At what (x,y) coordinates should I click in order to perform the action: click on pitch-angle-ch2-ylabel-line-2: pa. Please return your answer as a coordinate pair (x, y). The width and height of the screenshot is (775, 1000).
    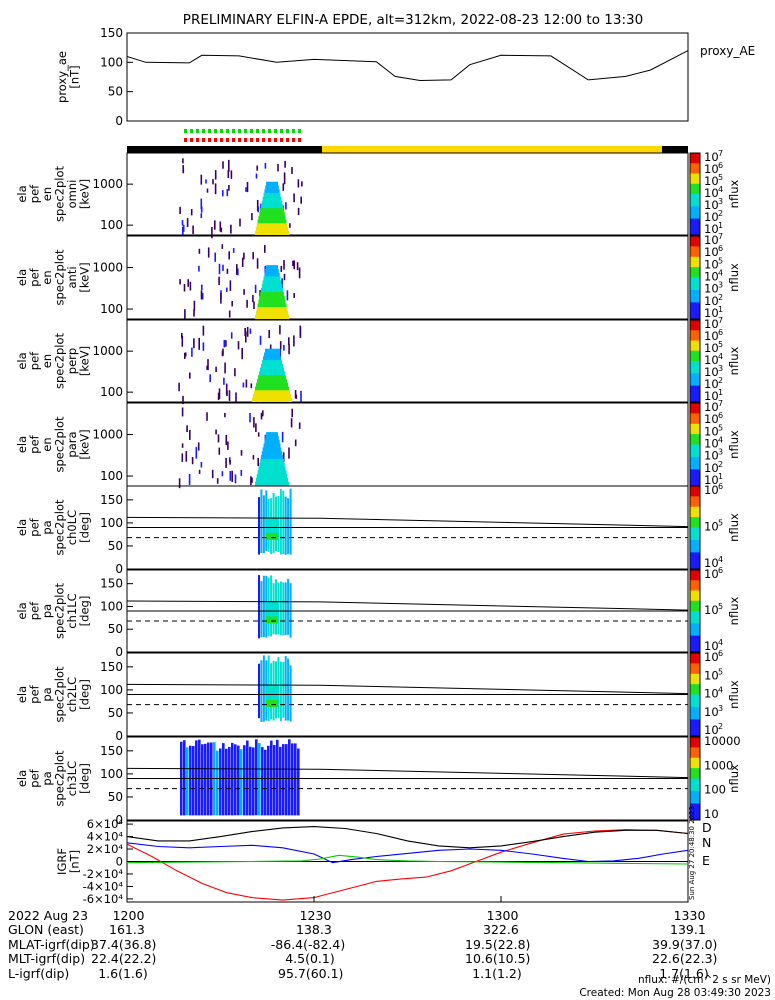
    Looking at the image, I should click on (47, 694).